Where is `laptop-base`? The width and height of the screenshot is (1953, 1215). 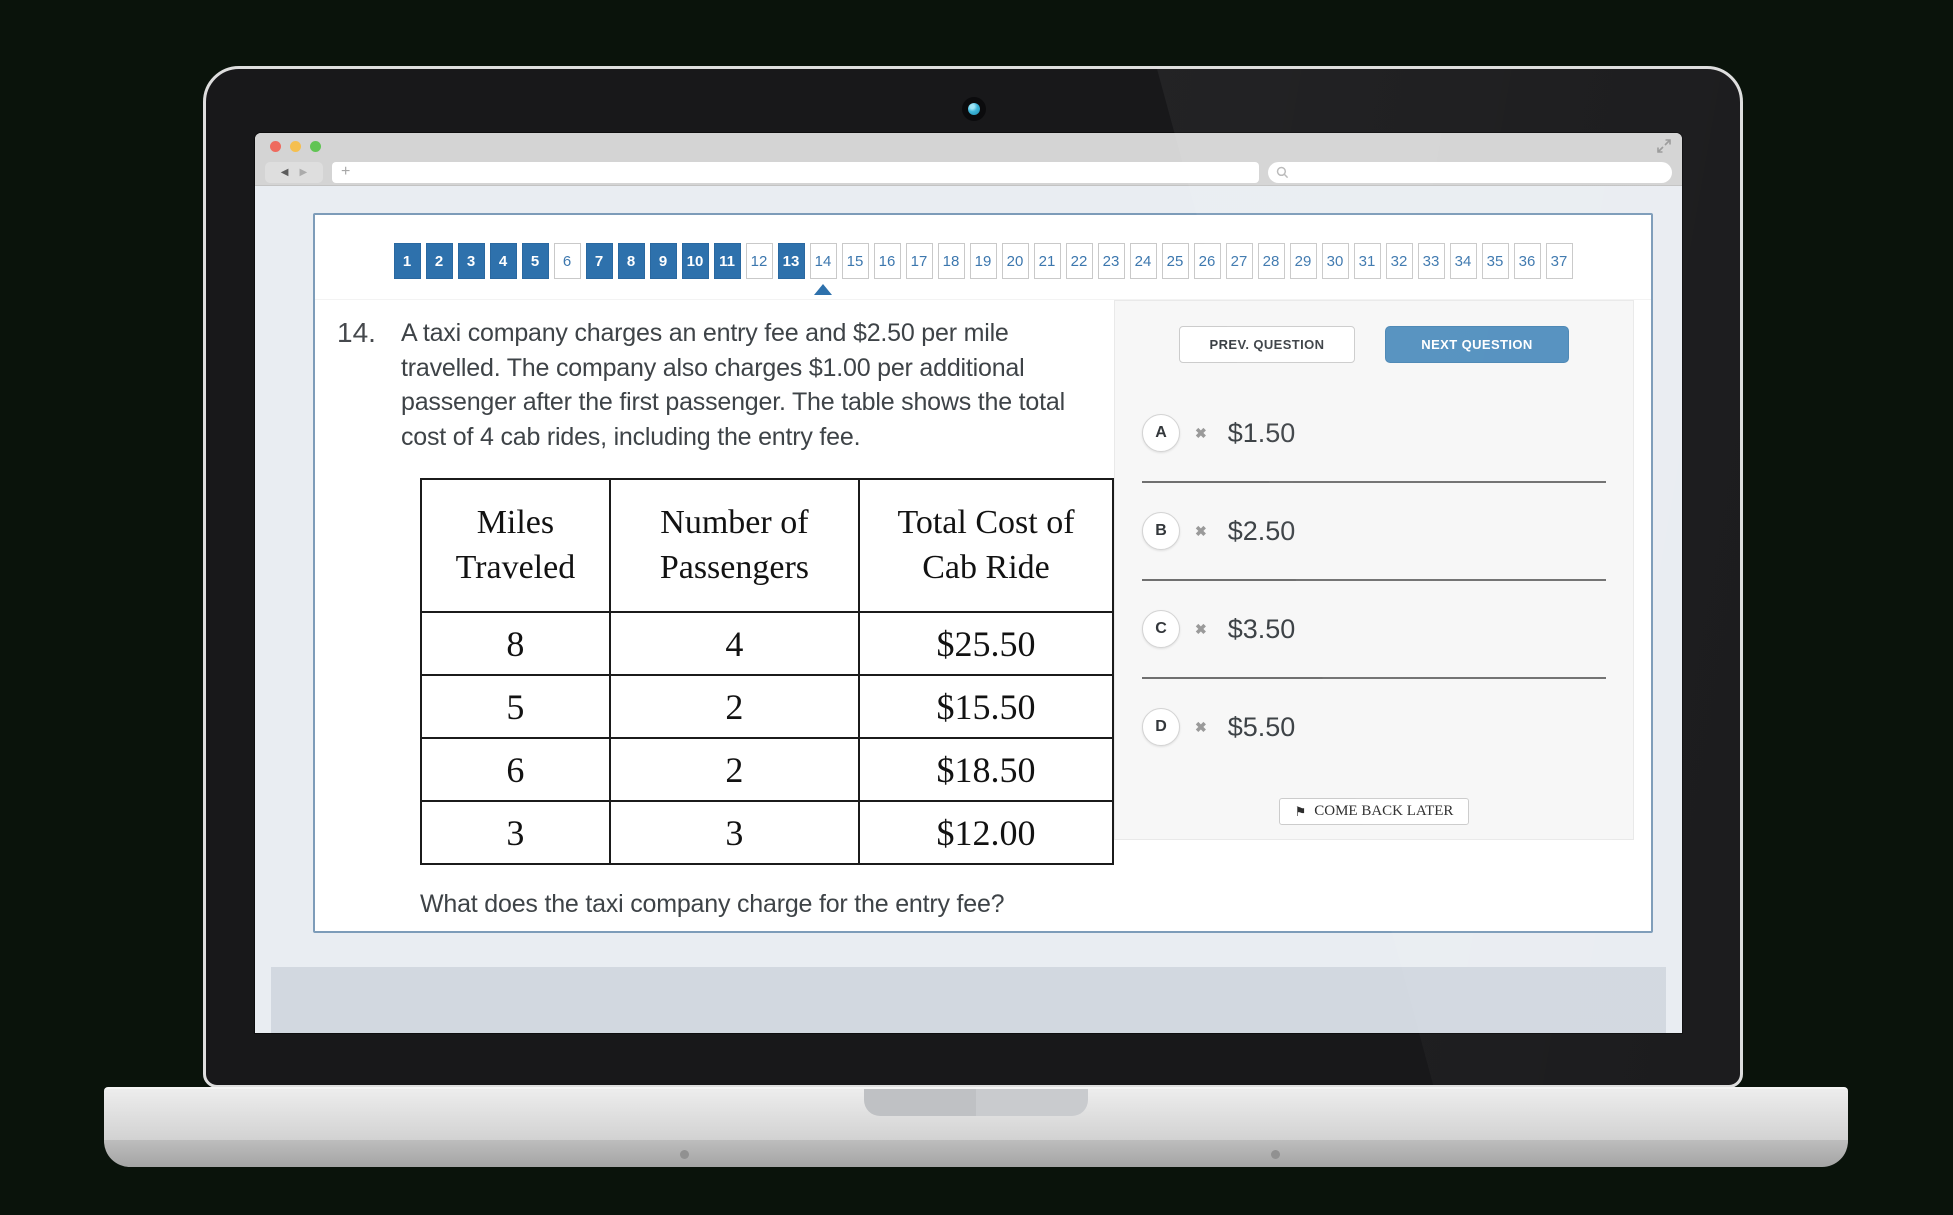
laptop-base is located at coordinates (976, 1113).